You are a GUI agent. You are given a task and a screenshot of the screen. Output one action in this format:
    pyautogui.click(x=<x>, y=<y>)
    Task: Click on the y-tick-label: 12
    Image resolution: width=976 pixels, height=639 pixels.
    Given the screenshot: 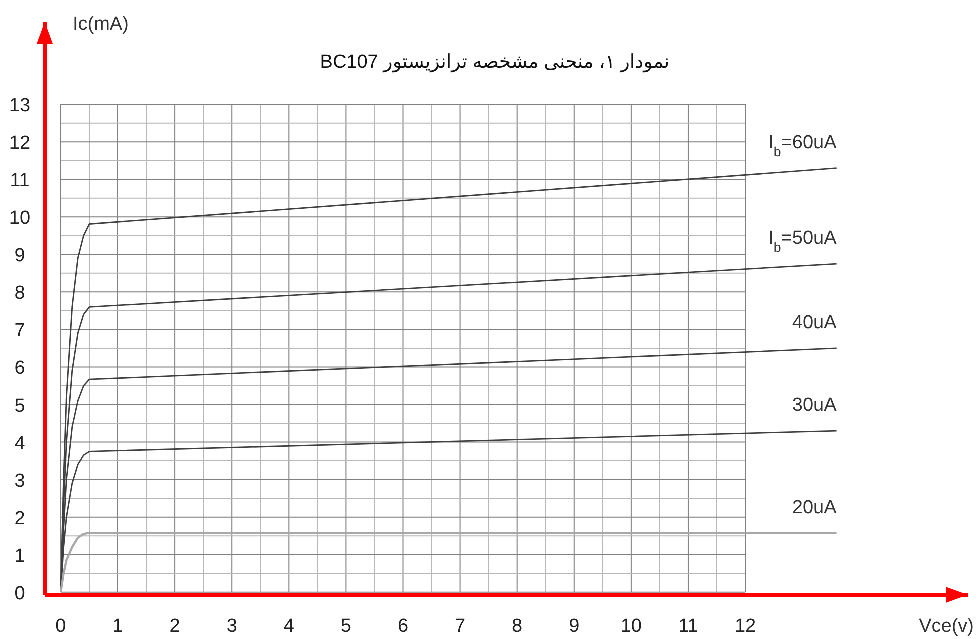 What is the action you would take?
    pyautogui.click(x=20, y=143)
    